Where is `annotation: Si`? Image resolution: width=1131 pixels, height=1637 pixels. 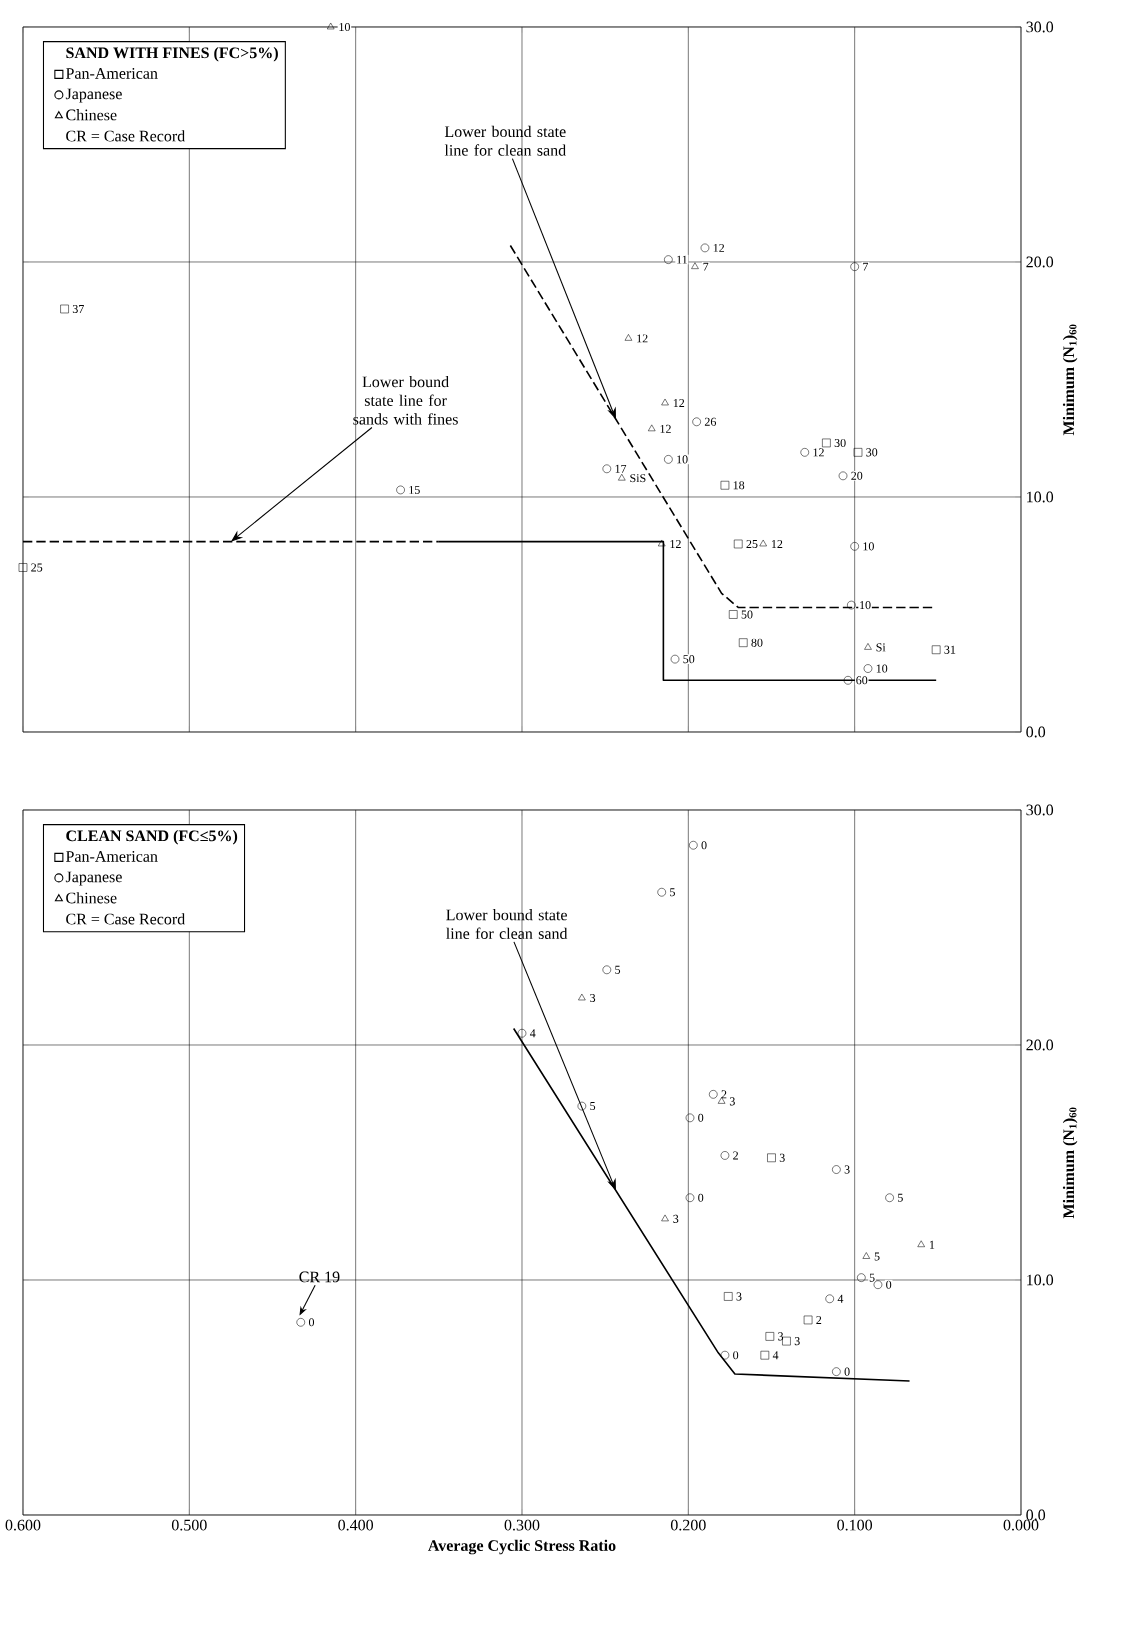
annotation: Si is located at coordinates (881, 647).